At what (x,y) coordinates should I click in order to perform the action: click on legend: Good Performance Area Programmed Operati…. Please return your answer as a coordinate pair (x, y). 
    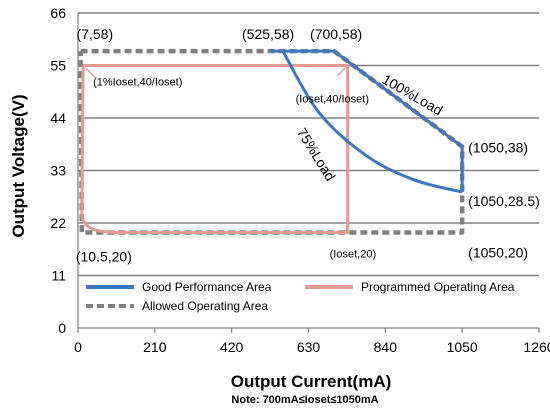
    Looking at the image, I should click on (308, 297).